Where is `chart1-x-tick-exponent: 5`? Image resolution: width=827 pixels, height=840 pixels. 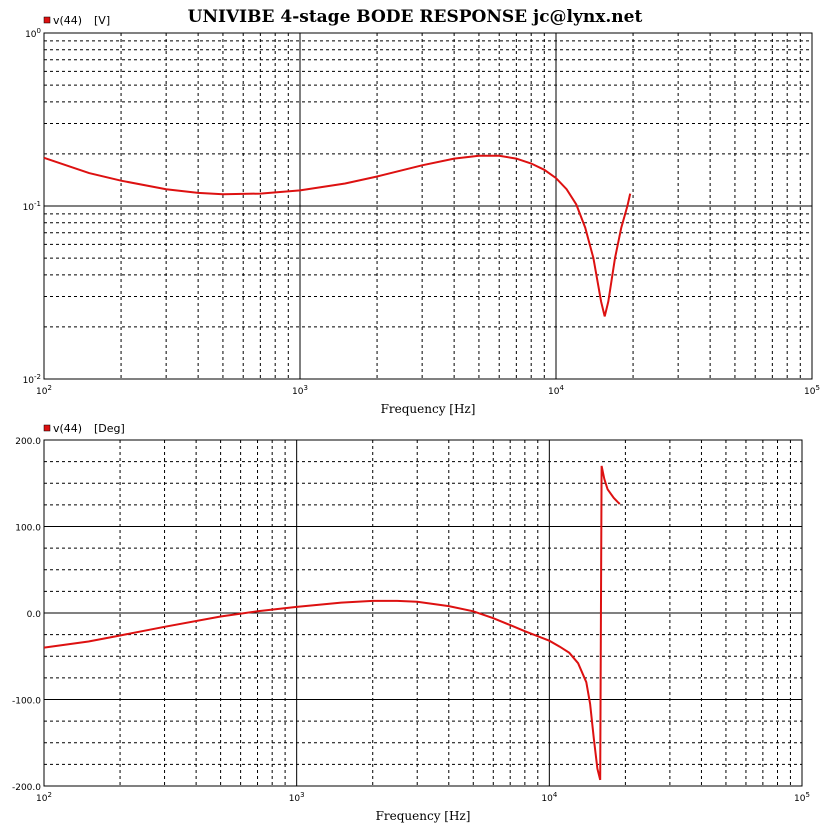 chart1-x-tick-exponent: 5 is located at coordinates (807, 795).